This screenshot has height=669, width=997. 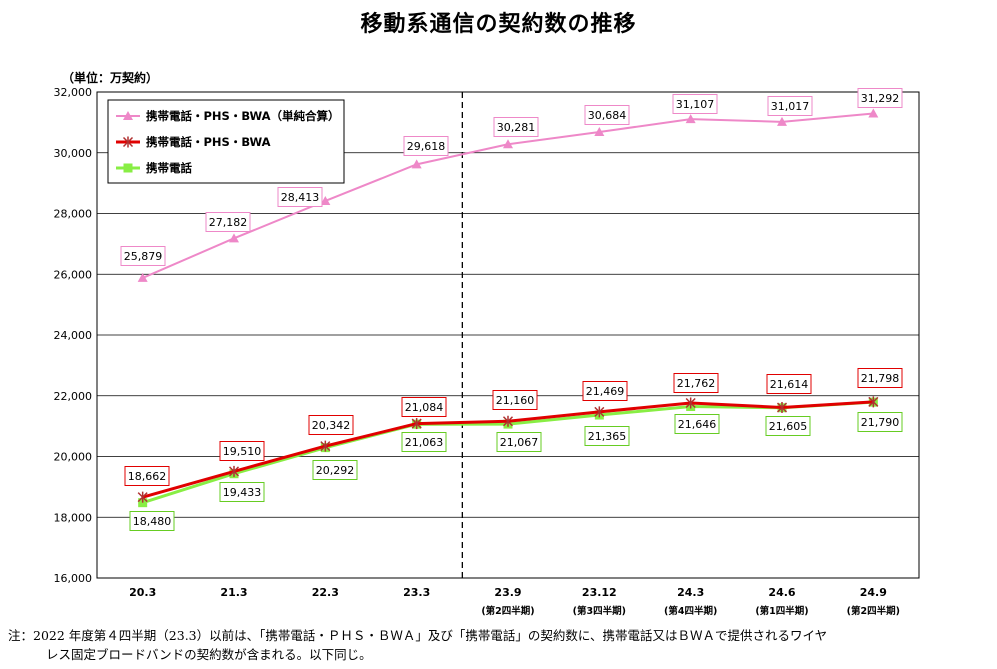 I want to click on svg-text: 20,292, so click(x=335, y=470).